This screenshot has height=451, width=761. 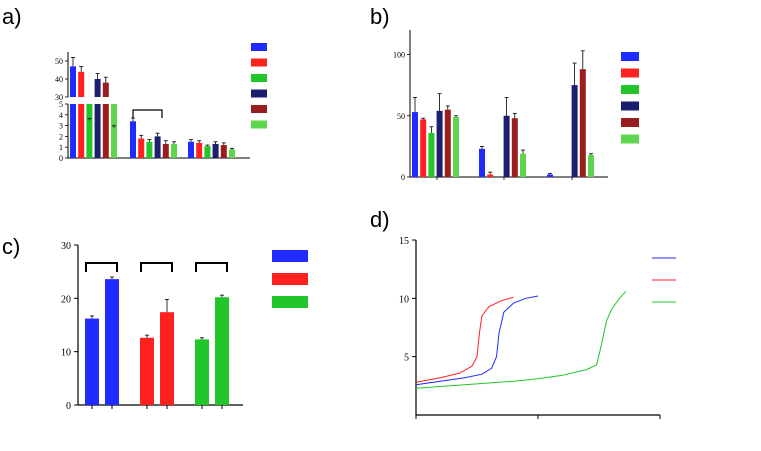 I want to click on panel-label-b: b), so click(x=380, y=16).